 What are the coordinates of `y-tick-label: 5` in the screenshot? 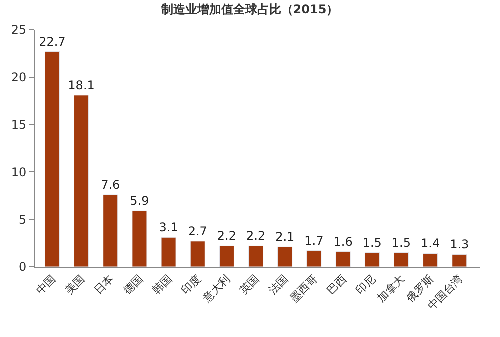 It's located at (22, 219).